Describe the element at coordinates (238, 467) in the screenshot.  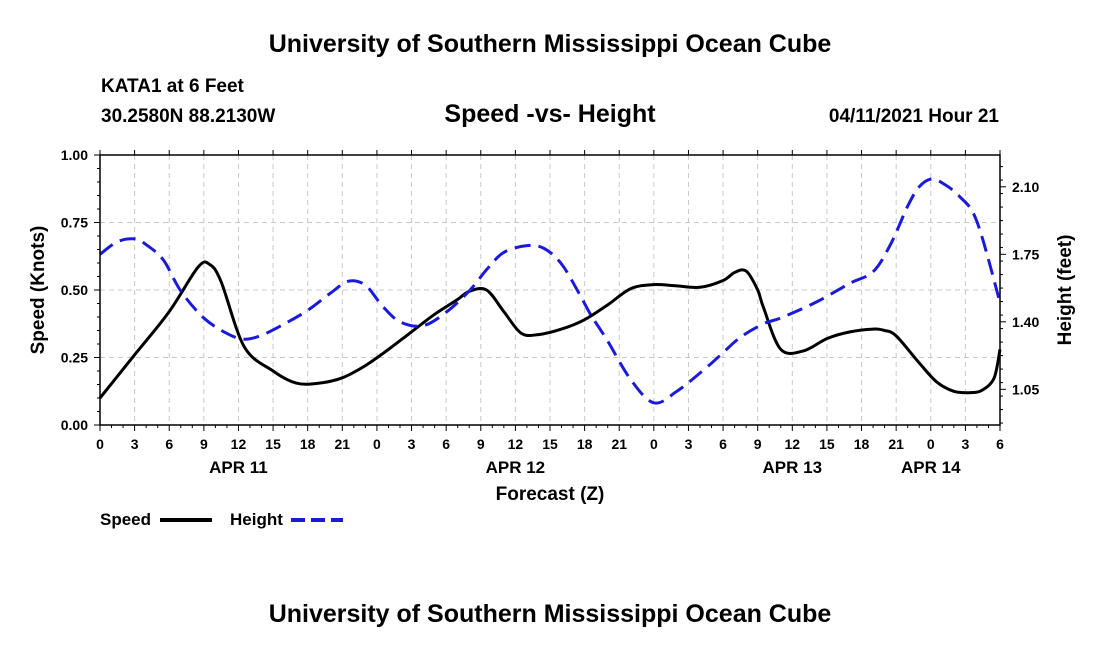
I see `x-date-label: APR 11` at that location.